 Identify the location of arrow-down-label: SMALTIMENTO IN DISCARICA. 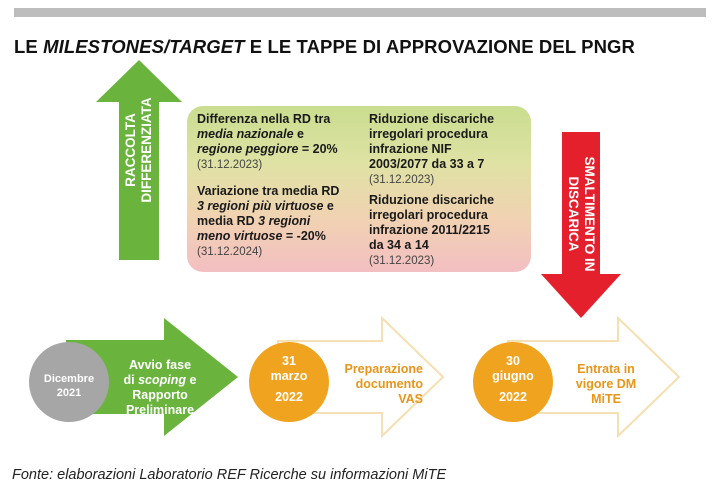
(581, 214).